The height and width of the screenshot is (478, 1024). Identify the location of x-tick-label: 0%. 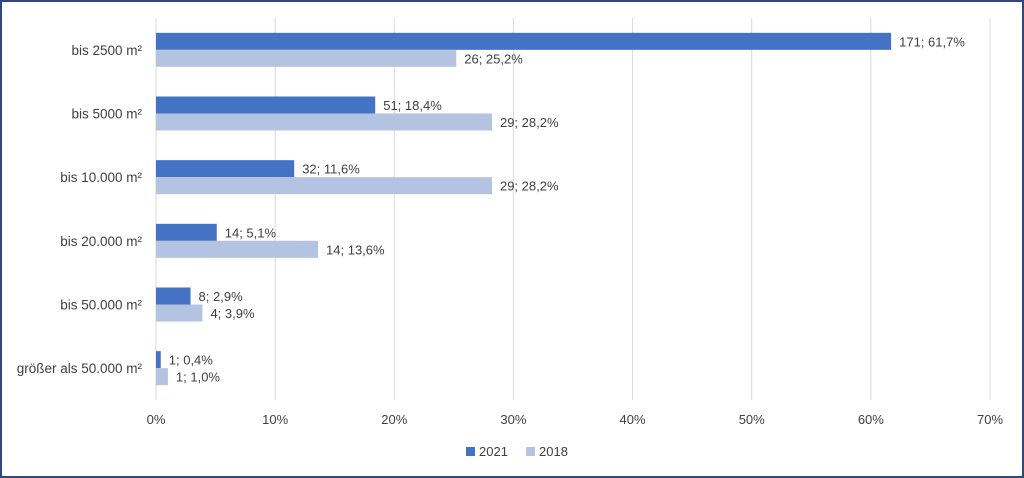
(156, 419).